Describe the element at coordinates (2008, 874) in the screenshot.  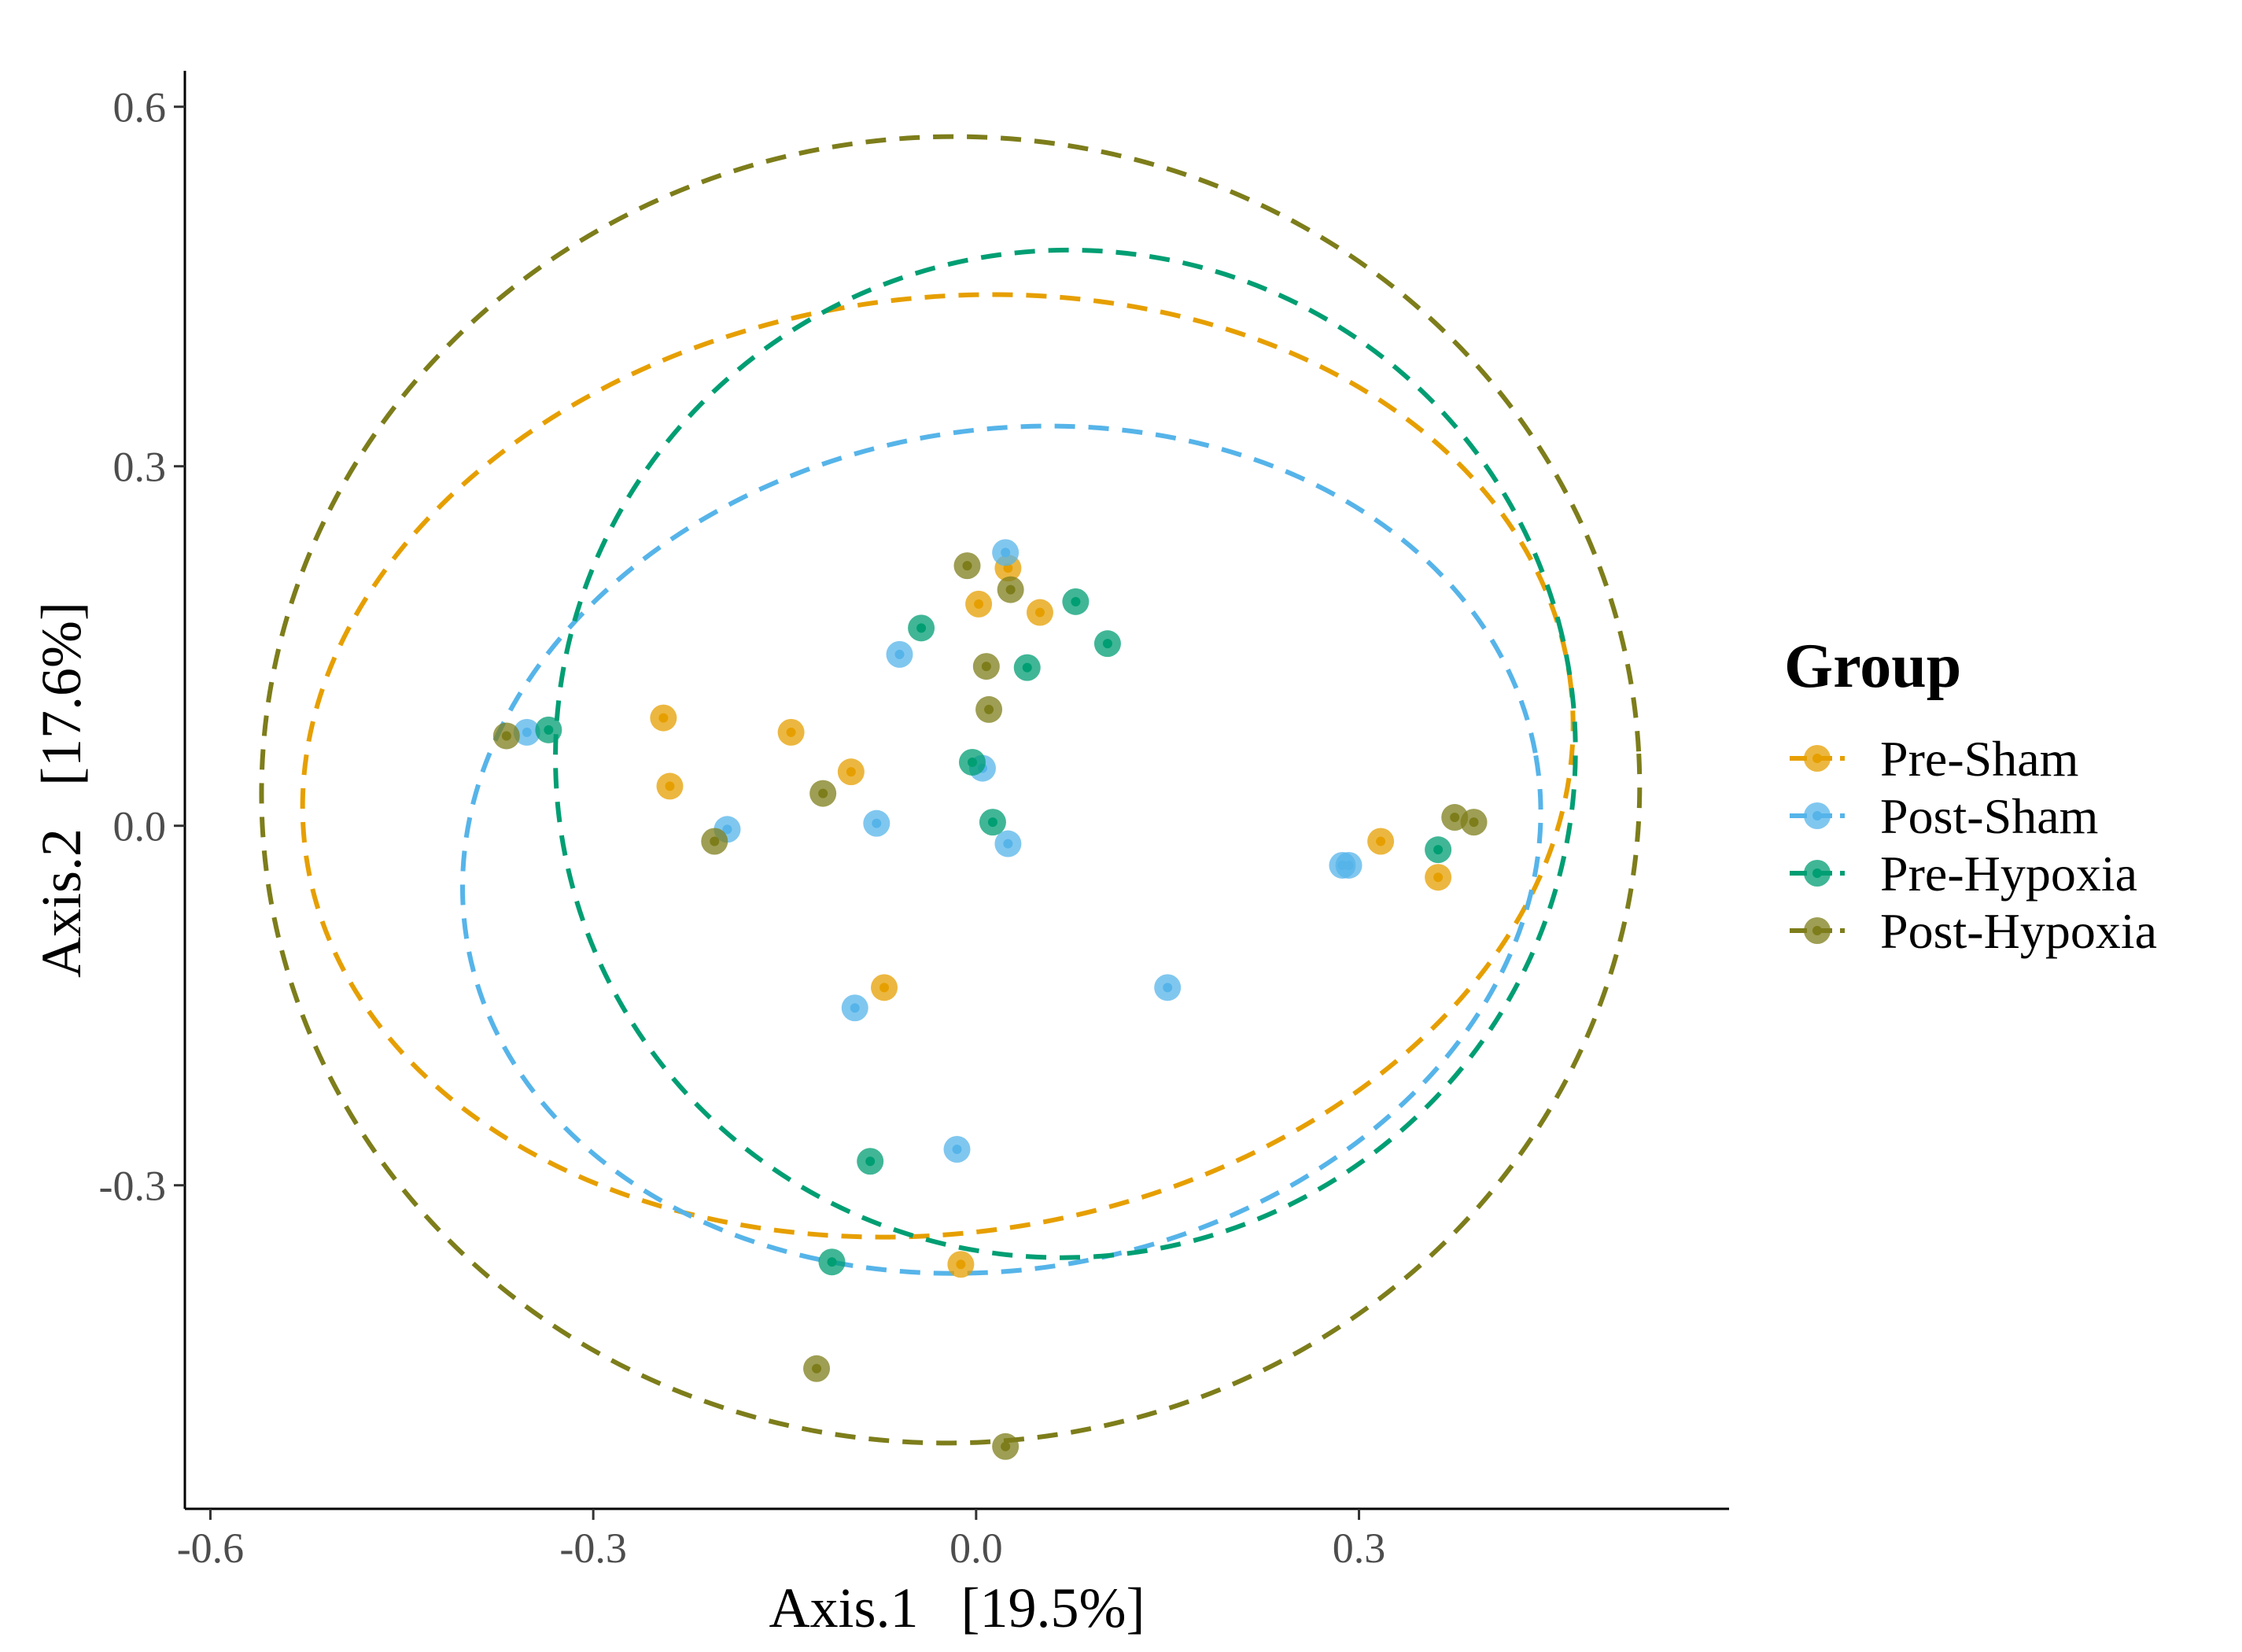
I see `legend-label: Pre-Hypoxia` at that location.